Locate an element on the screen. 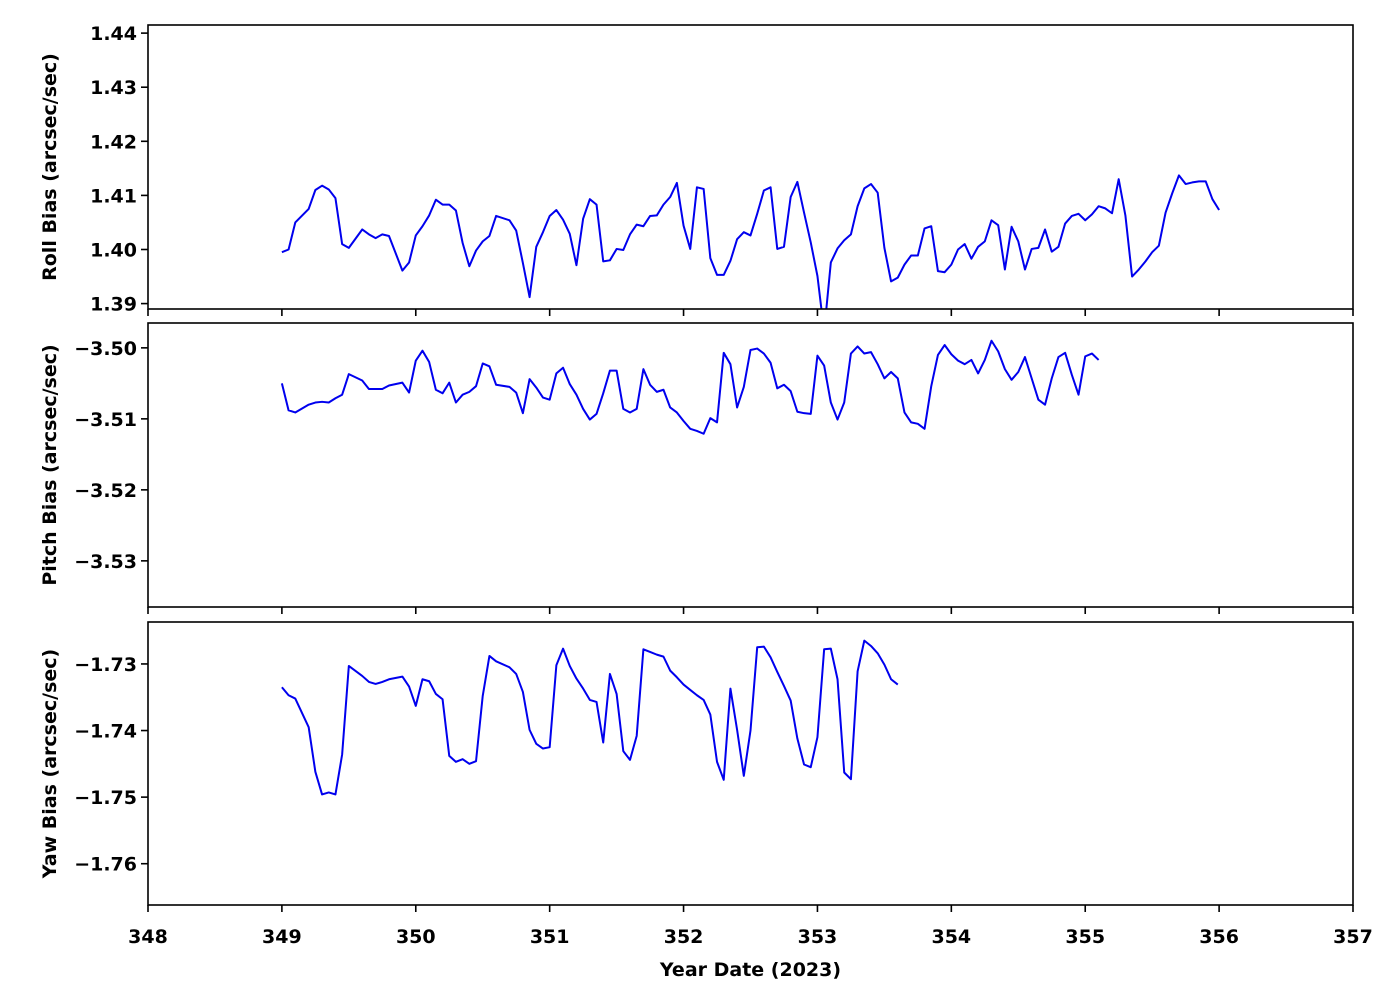 The height and width of the screenshot is (1000, 1400). x-tick-label: 355 is located at coordinates (1085, 937).